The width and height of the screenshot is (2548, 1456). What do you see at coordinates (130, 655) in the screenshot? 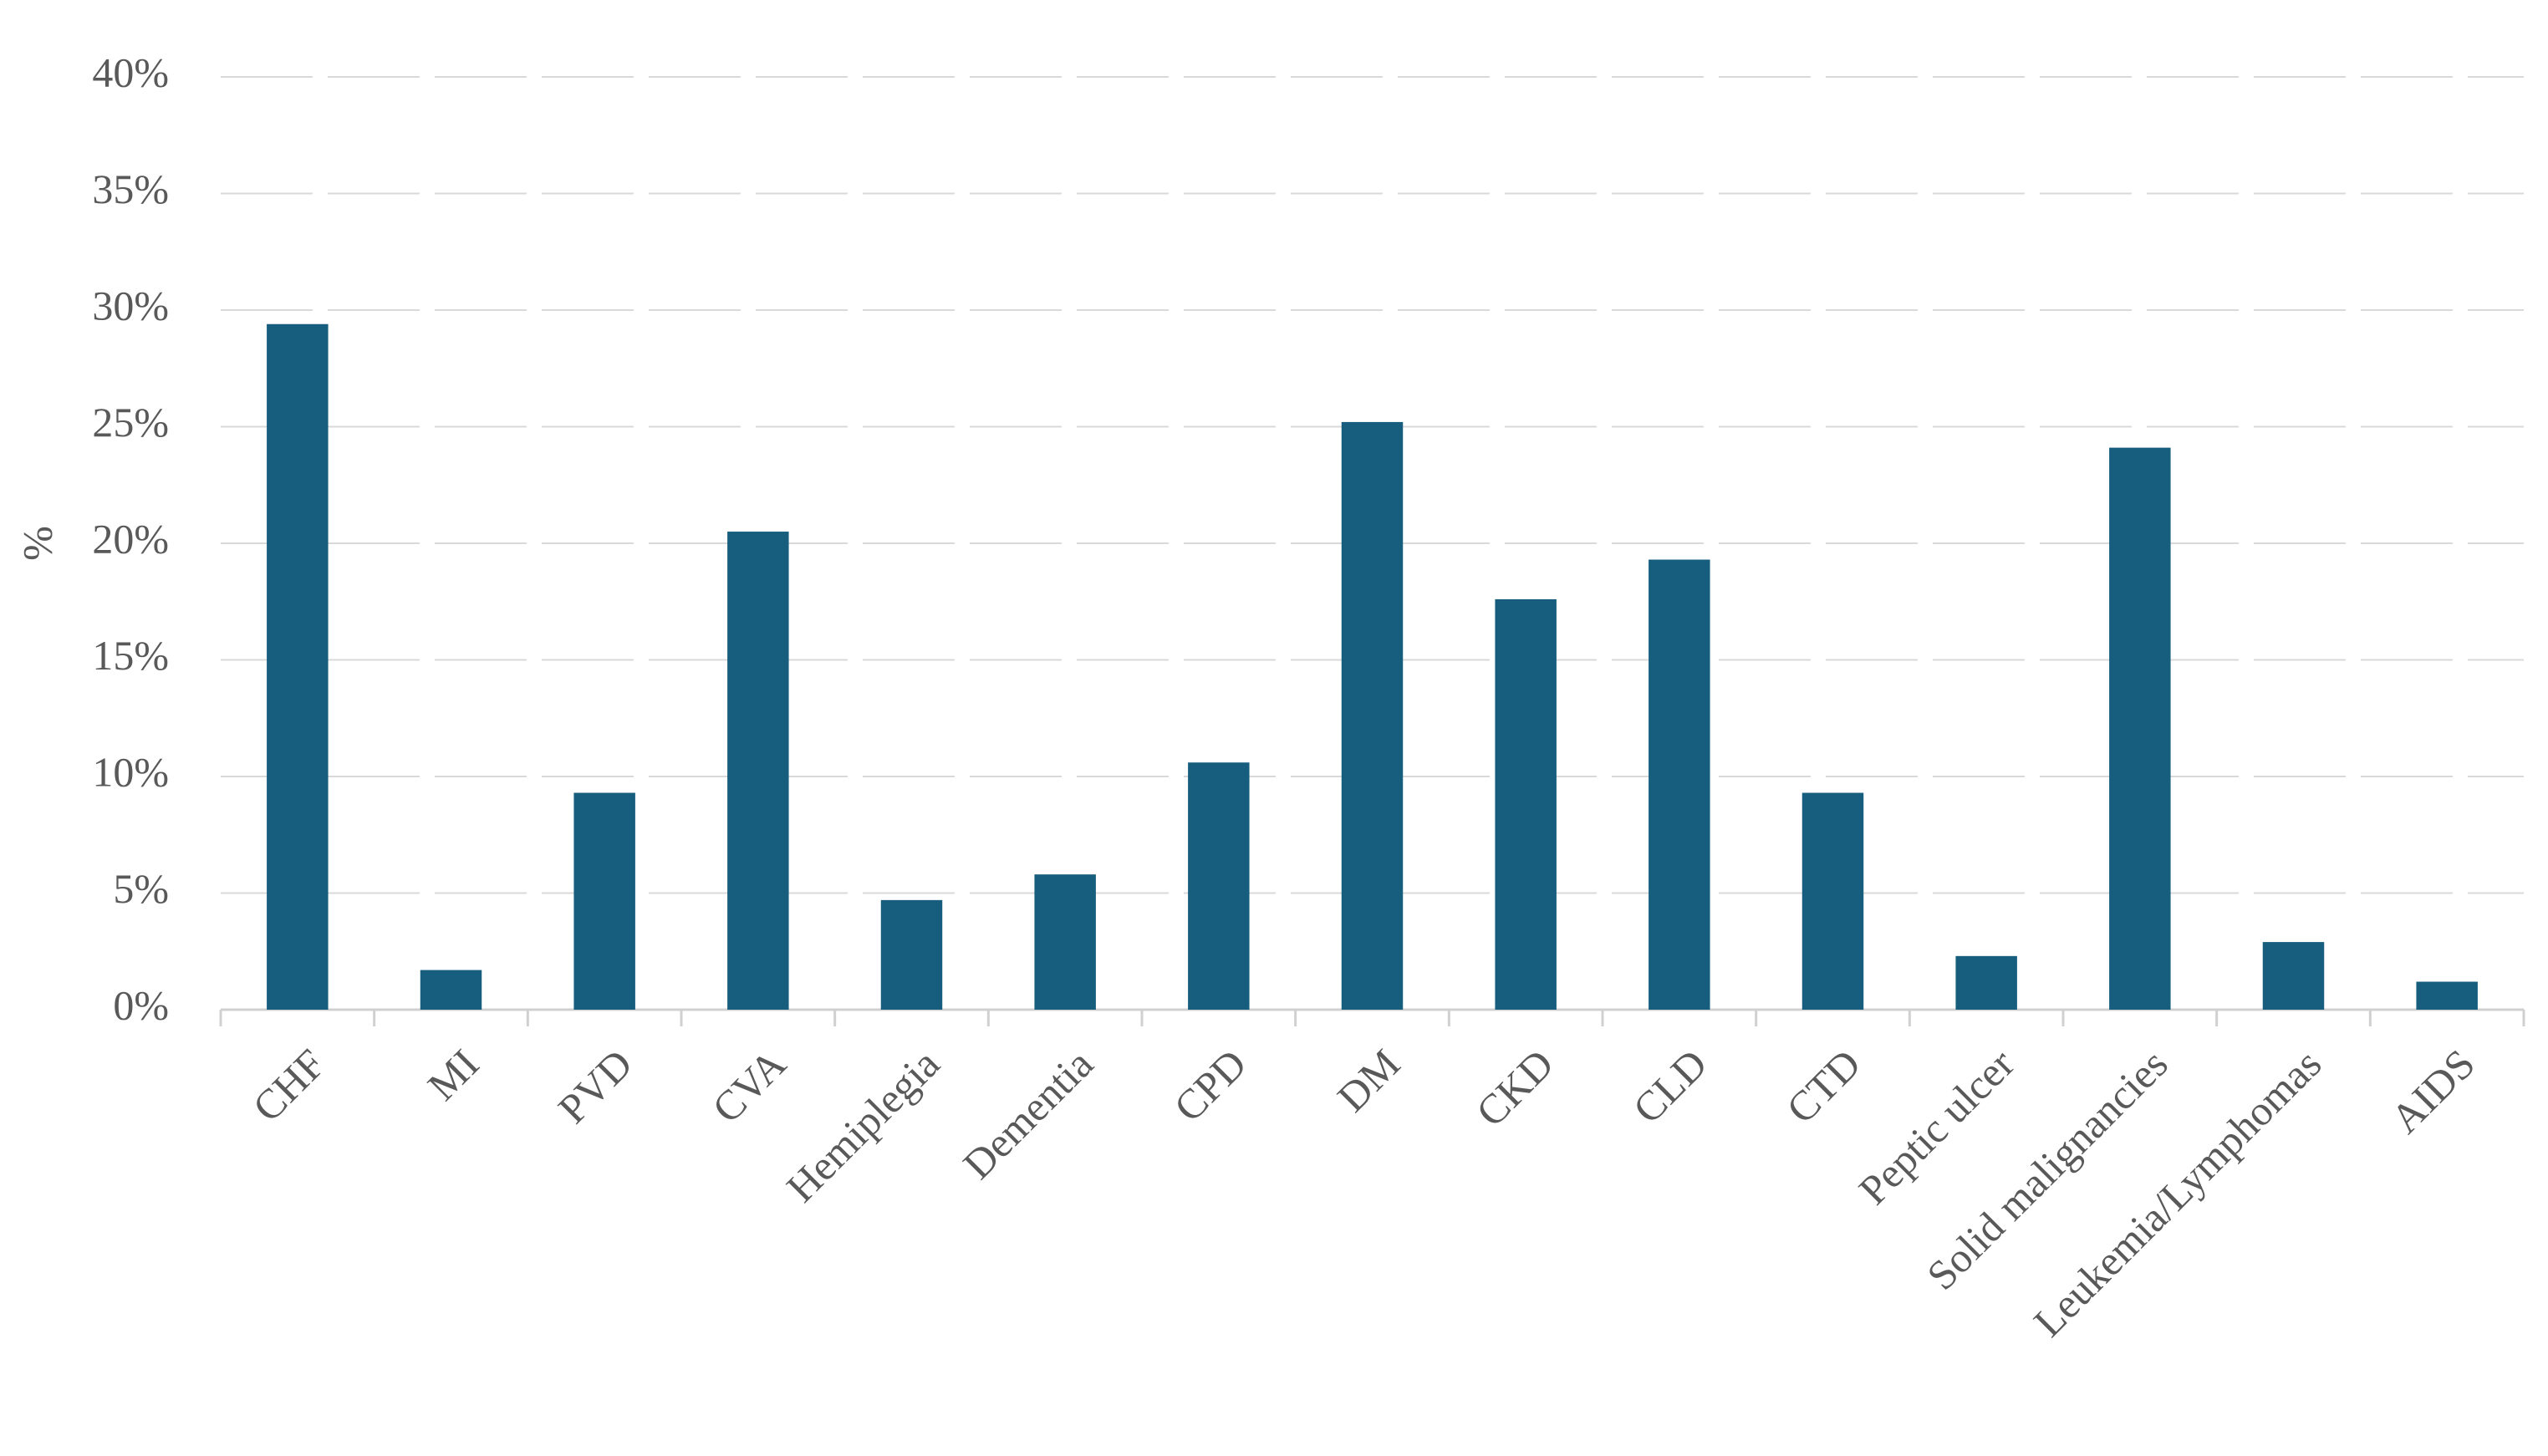
I see `y-tick-label: 15%` at bounding box center [130, 655].